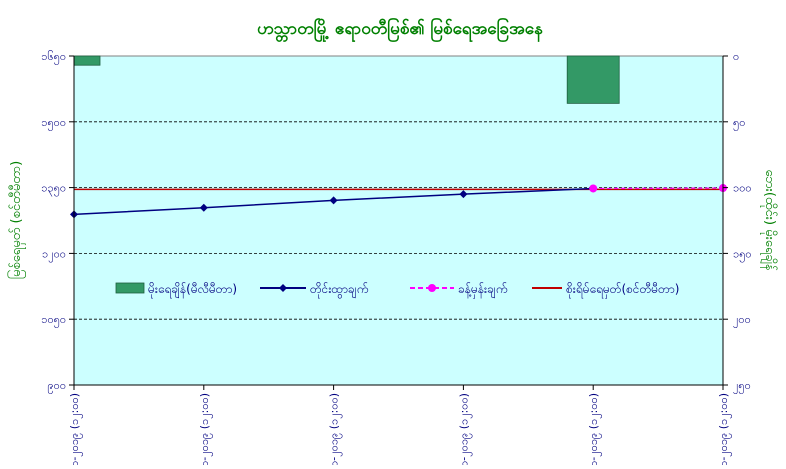 The height and width of the screenshot is (469, 786). What do you see at coordinates (724, 429) in the screenshot?
I see `x-tick-label: ၁၀-၁၀-၂၀၁၉ (၁၂:၀၀)` at bounding box center [724, 429].